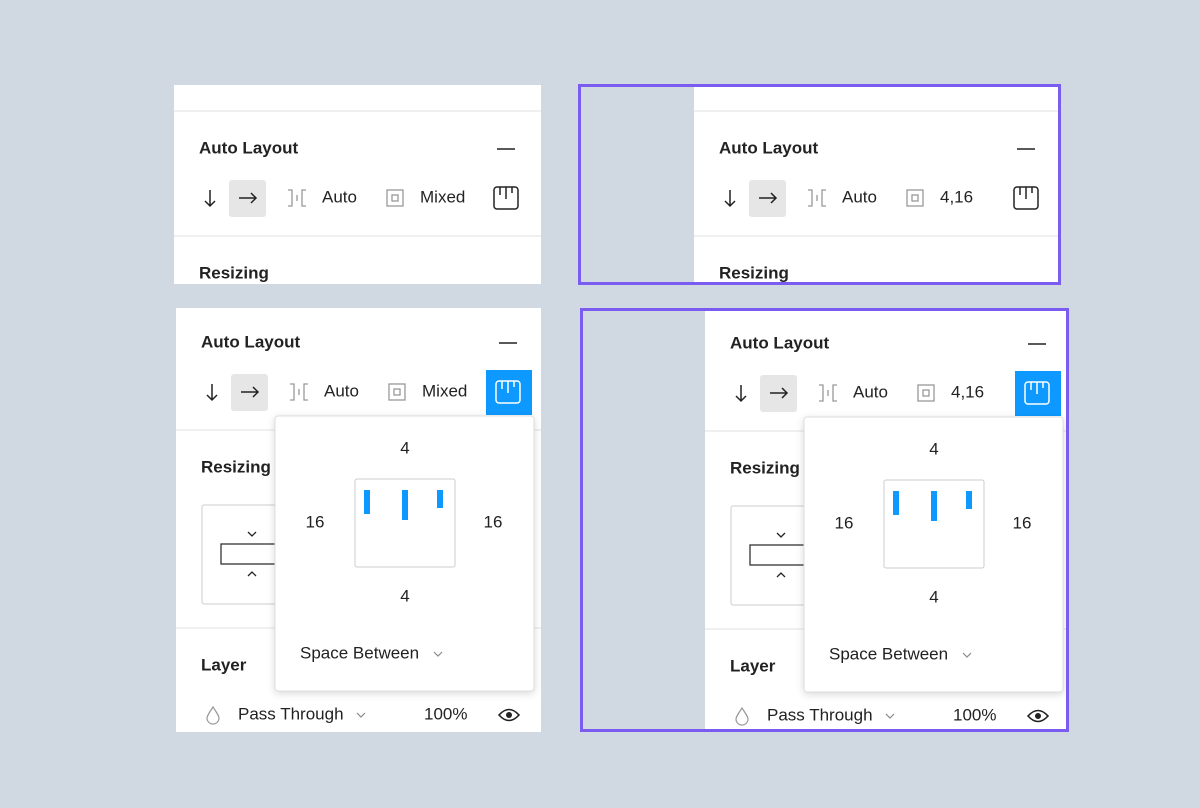 The width and height of the screenshot is (1200, 808). I want to click on panel-background, so click(876, 184).